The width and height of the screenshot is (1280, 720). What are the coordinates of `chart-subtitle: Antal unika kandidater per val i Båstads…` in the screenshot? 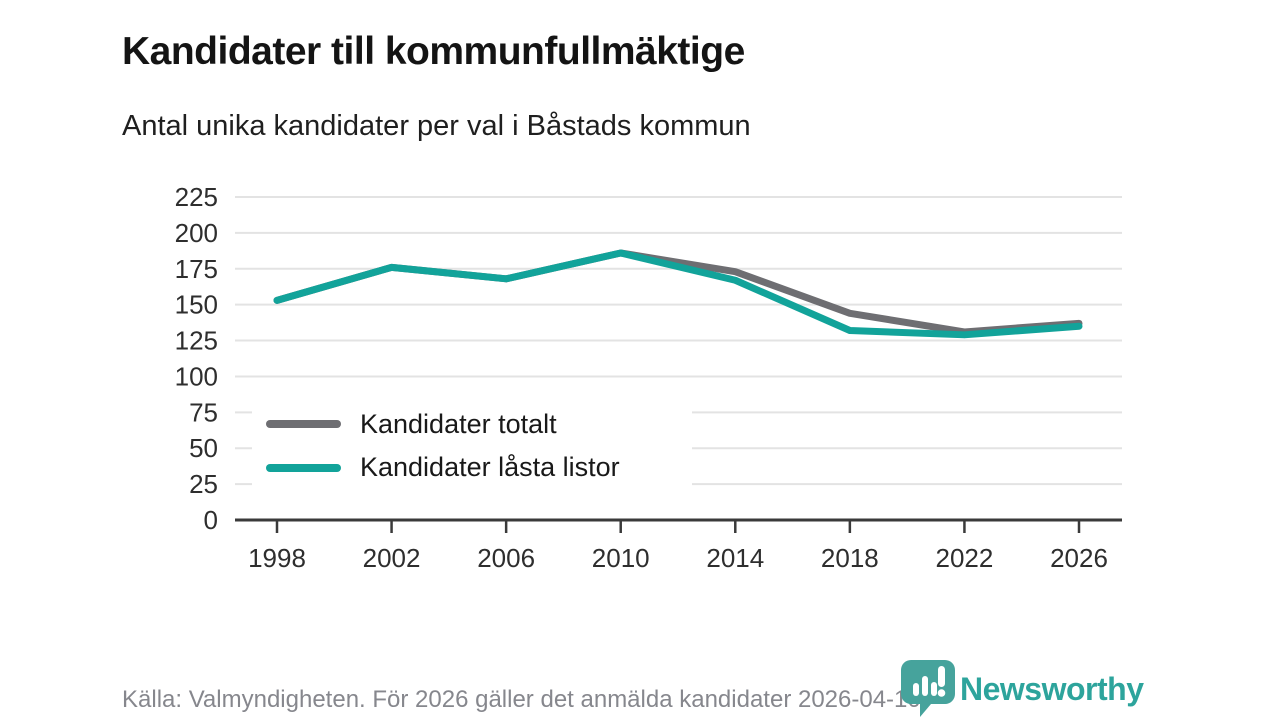 It's located at (436, 126).